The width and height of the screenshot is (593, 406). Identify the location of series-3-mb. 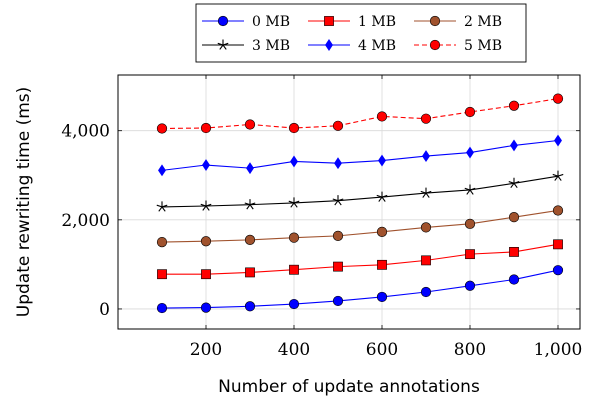
(360, 191).